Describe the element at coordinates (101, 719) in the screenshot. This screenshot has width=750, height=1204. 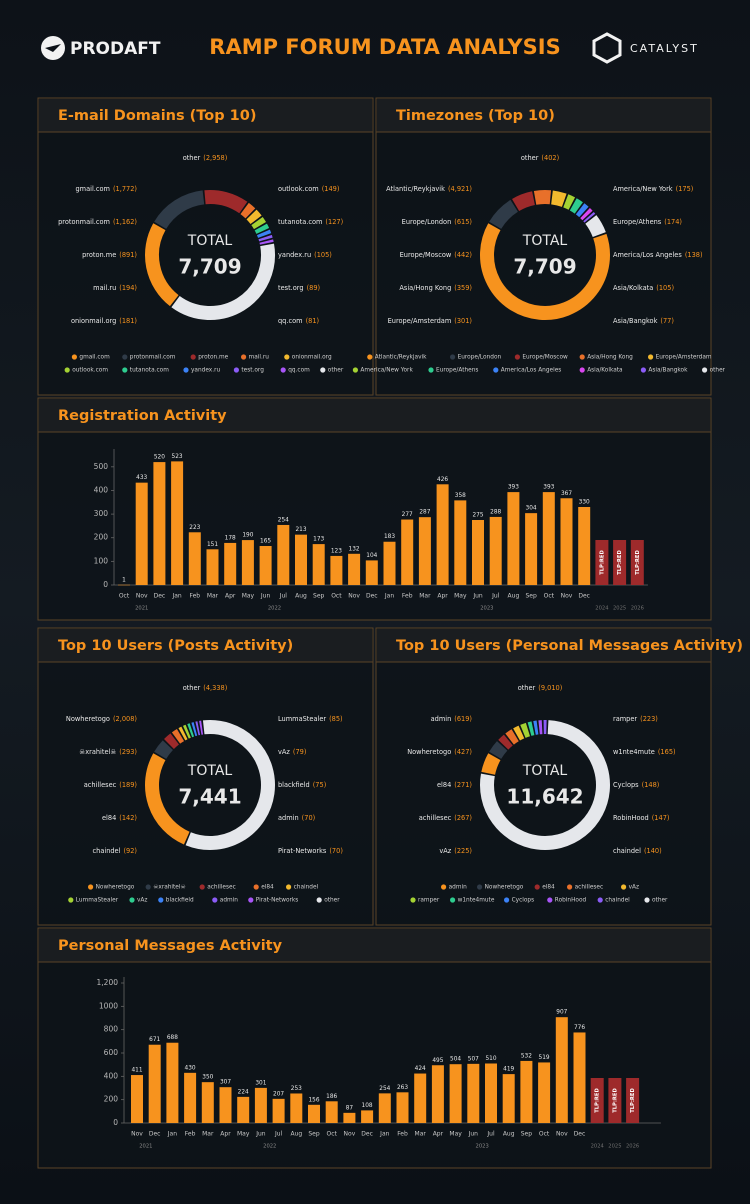
I see `slice-label: Nowheretogo(2,008)` at that location.